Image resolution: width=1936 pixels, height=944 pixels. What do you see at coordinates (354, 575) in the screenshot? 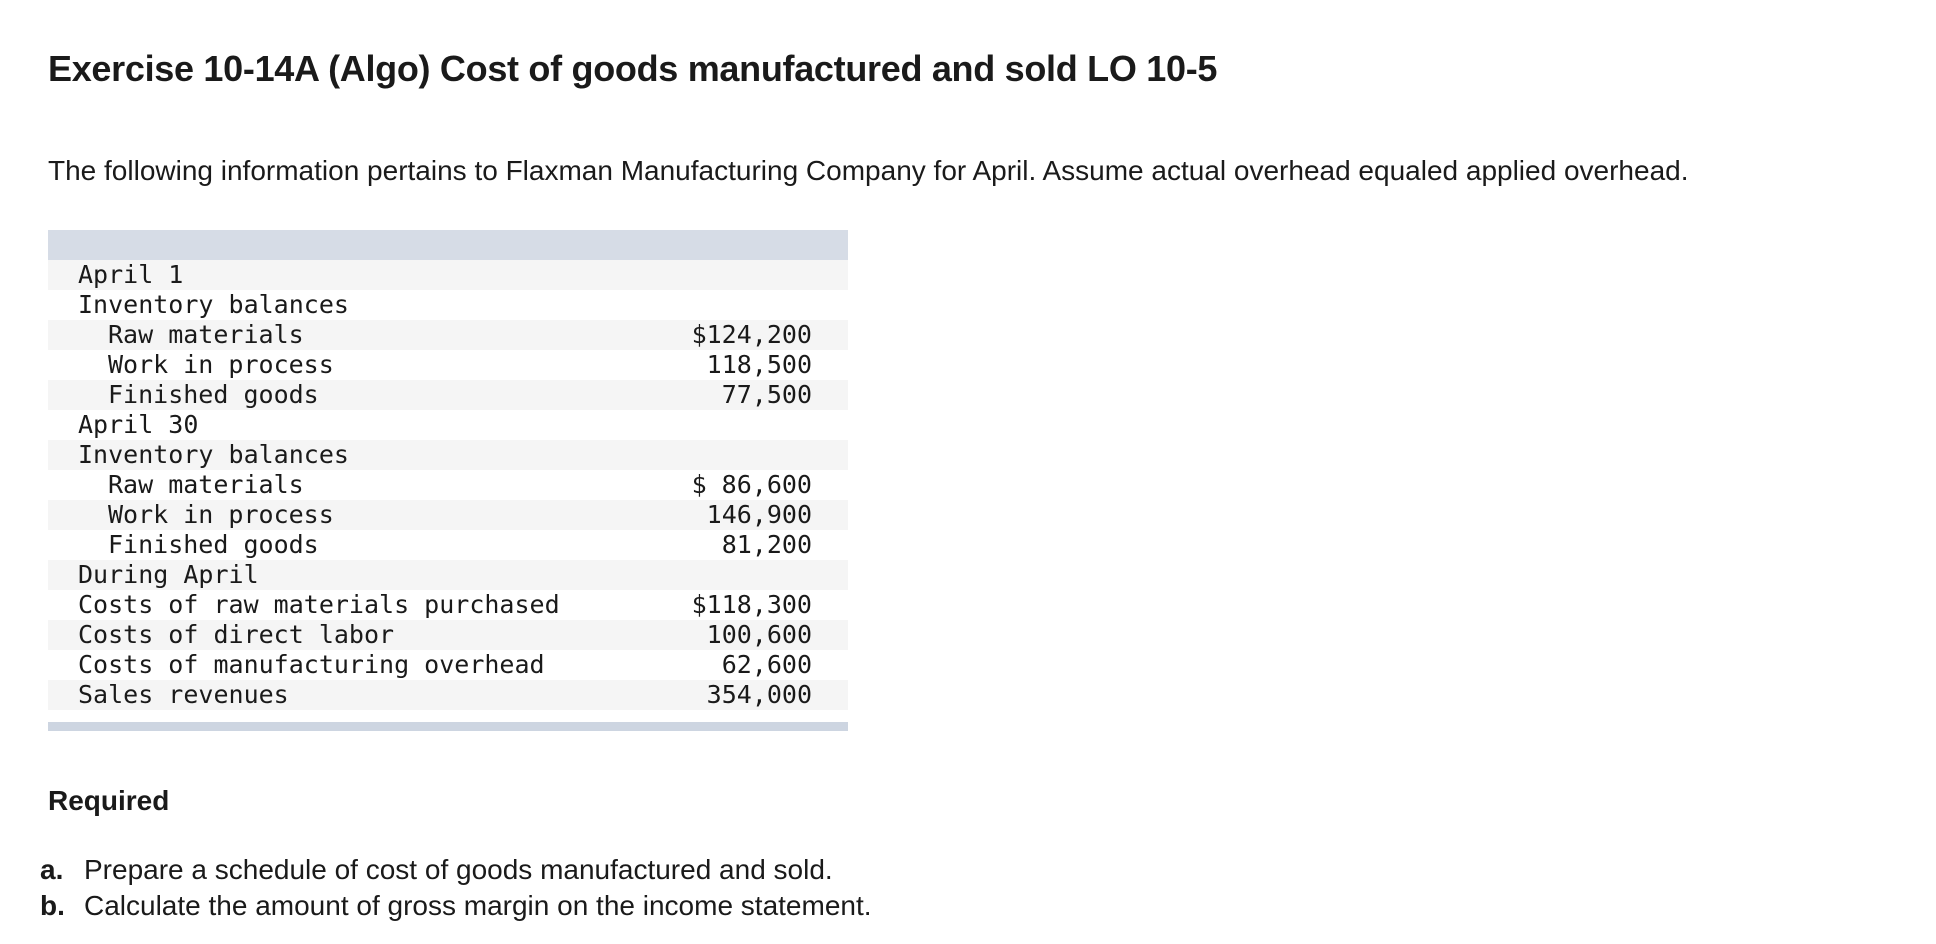
I see `row-label: During April` at bounding box center [354, 575].